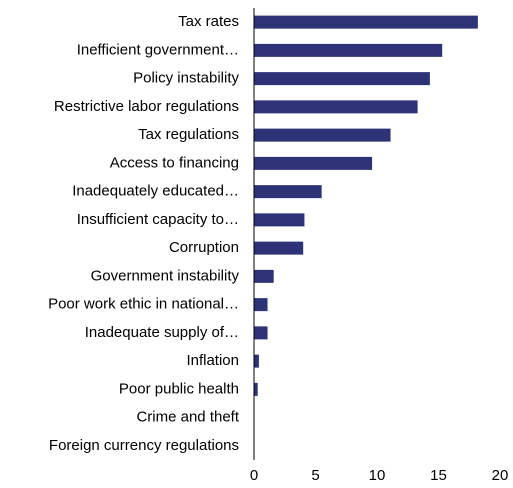  What do you see at coordinates (165, 275) in the screenshot?
I see `category-label: Government instability` at bounding box center [165, 275].